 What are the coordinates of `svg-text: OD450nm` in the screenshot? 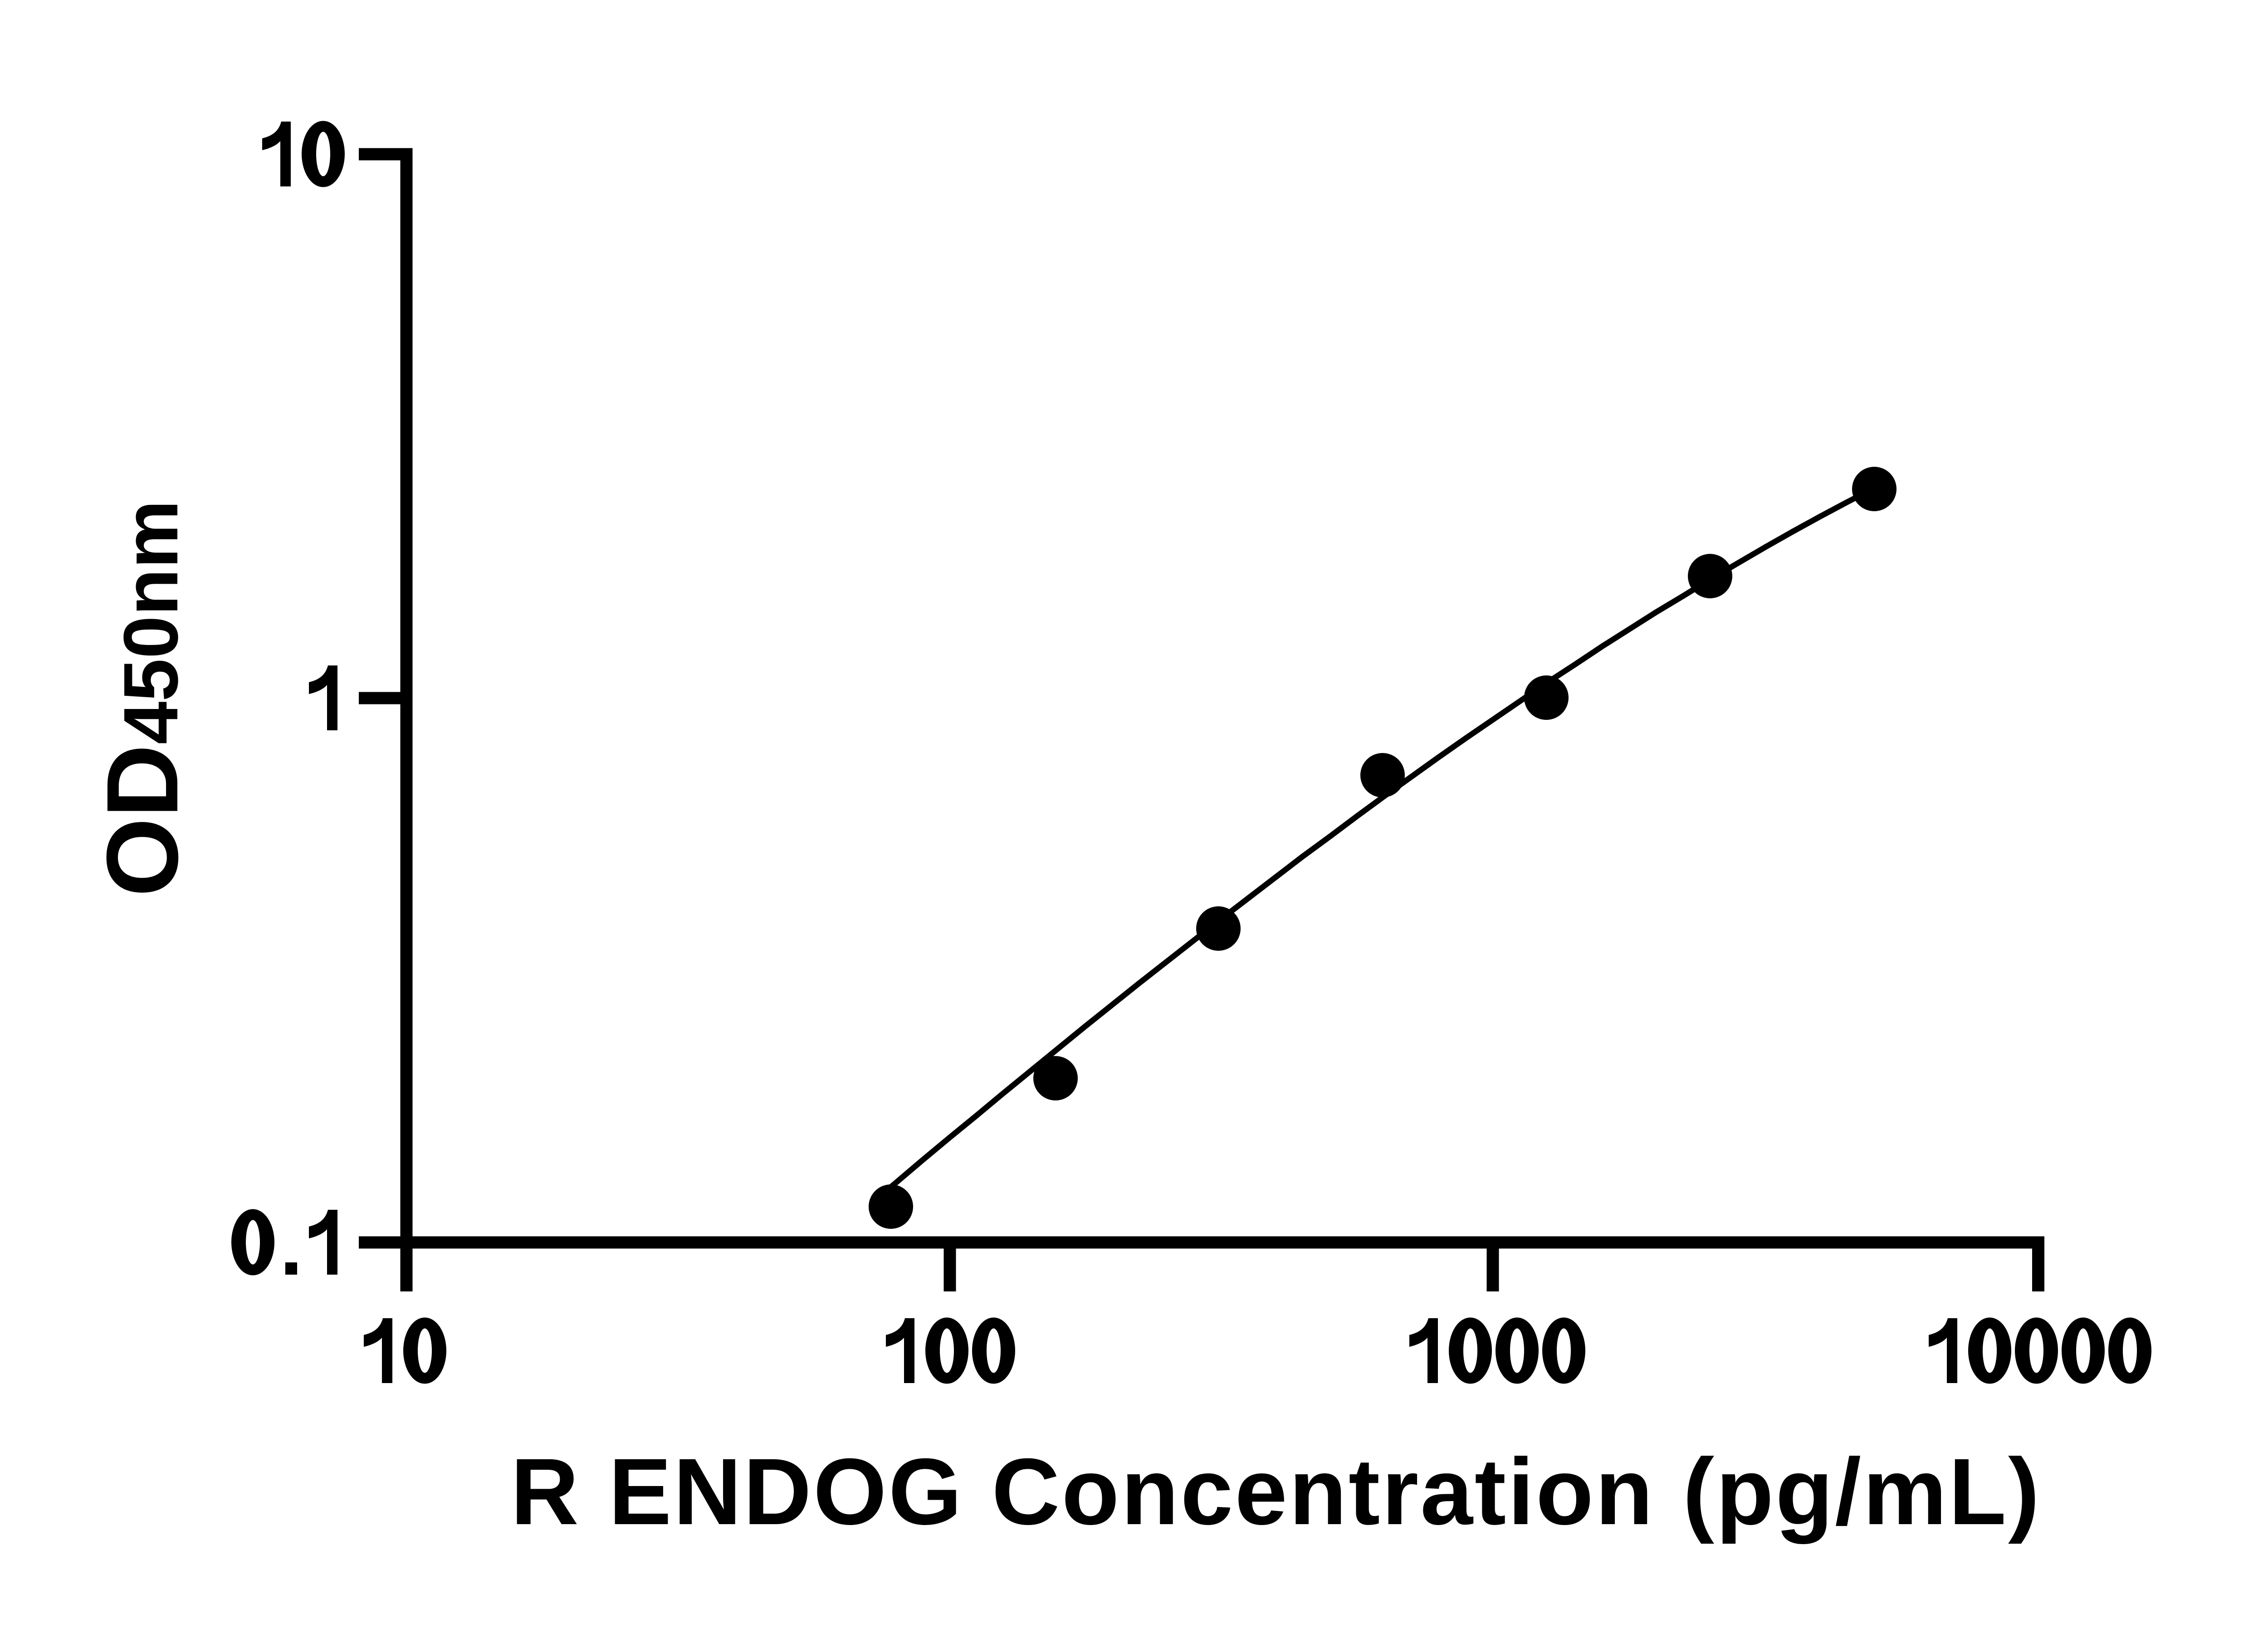 It's located at (143, 698).